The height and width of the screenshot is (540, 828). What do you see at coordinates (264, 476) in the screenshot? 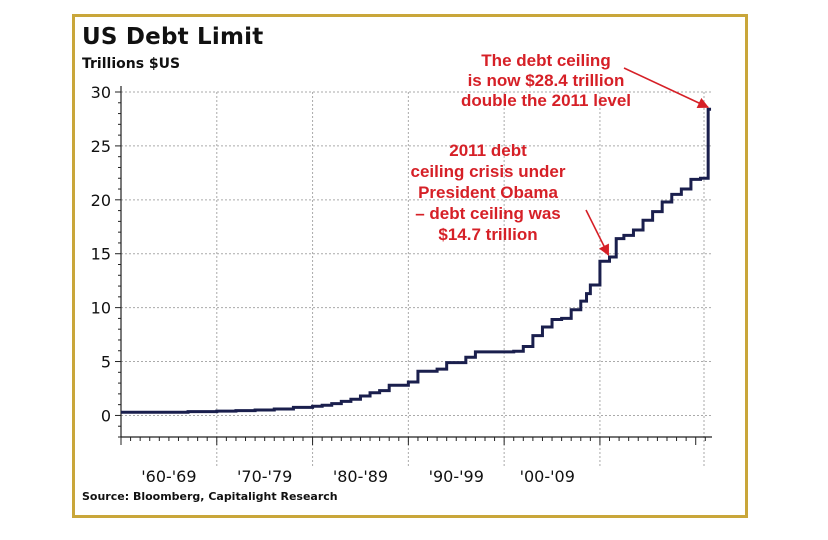
I see `x-tick-label: '70-'79` at bounding box center [264, 476].